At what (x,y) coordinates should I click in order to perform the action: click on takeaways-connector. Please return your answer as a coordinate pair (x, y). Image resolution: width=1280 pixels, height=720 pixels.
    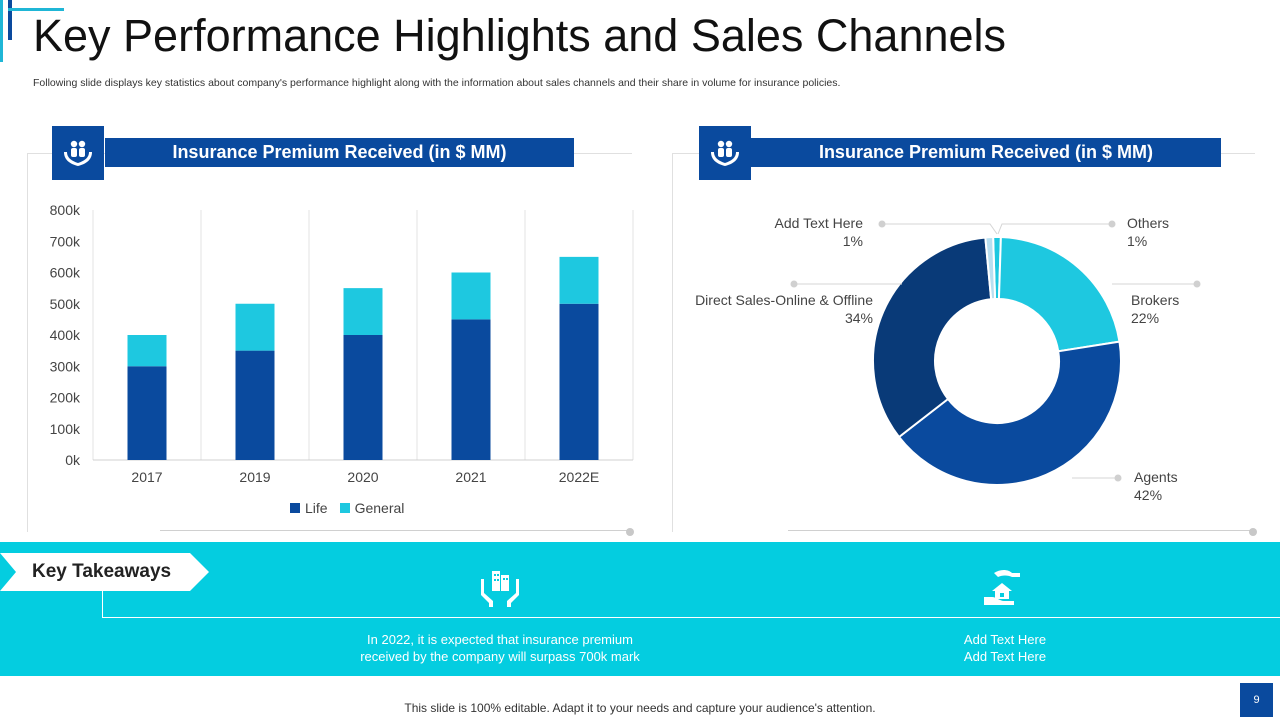
    Looking at the image, I should click on (102, 604).